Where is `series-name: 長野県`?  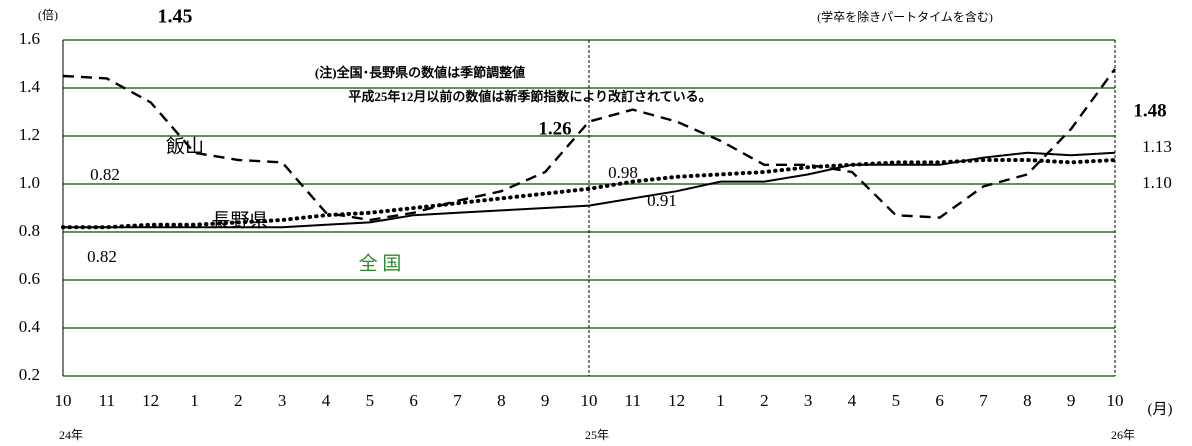
series-name: 長野県 is located at coordinates (239, 220).